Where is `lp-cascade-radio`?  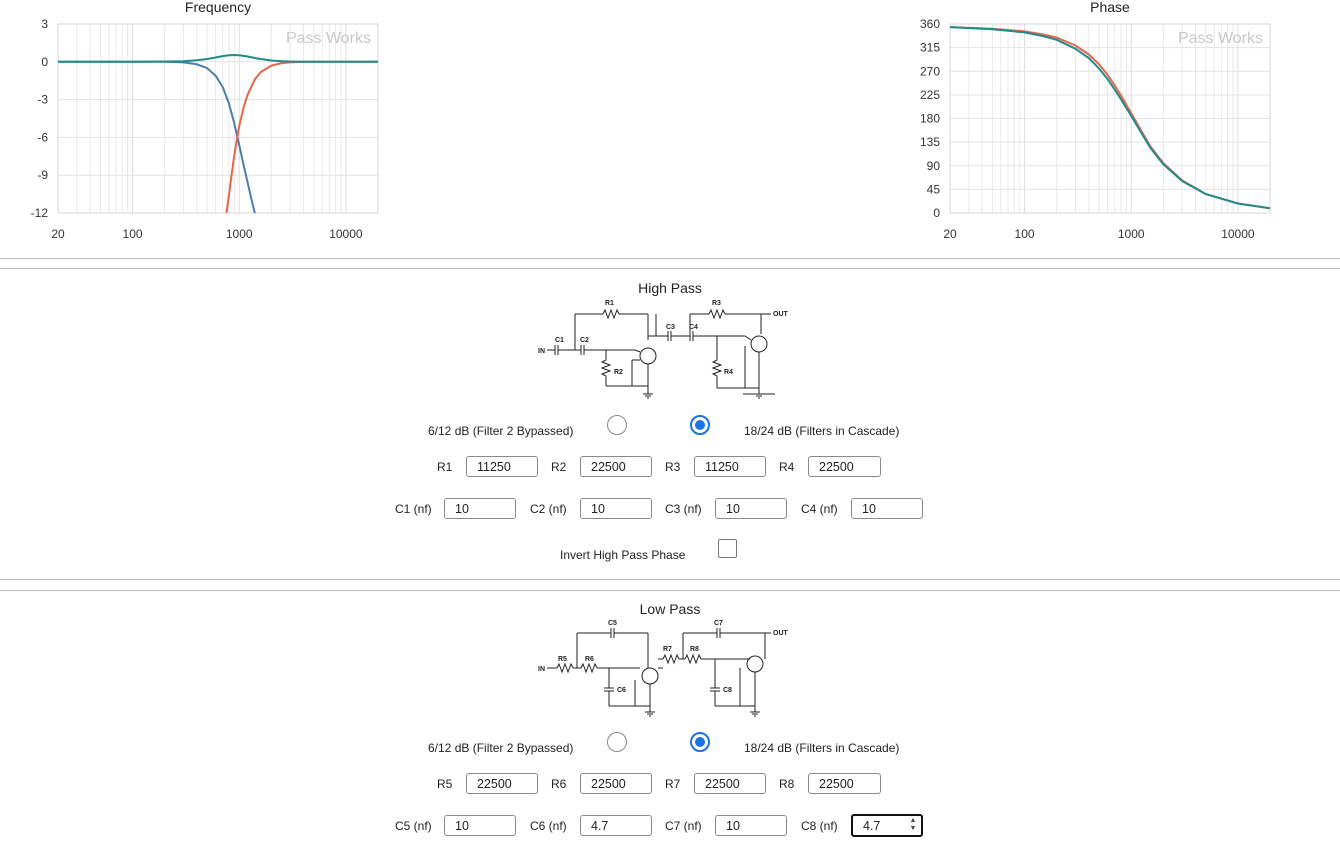
lp-cascade-radio is located at coordinates (700, 742).